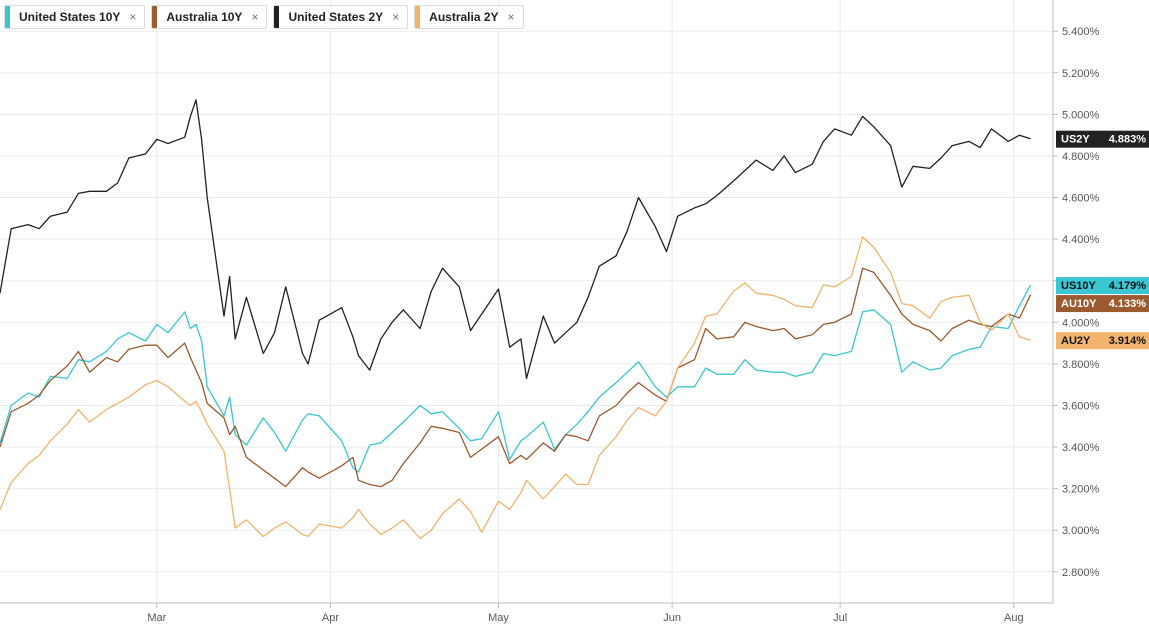  I want to click on legend-swatch-au2y, so click(418, 17).